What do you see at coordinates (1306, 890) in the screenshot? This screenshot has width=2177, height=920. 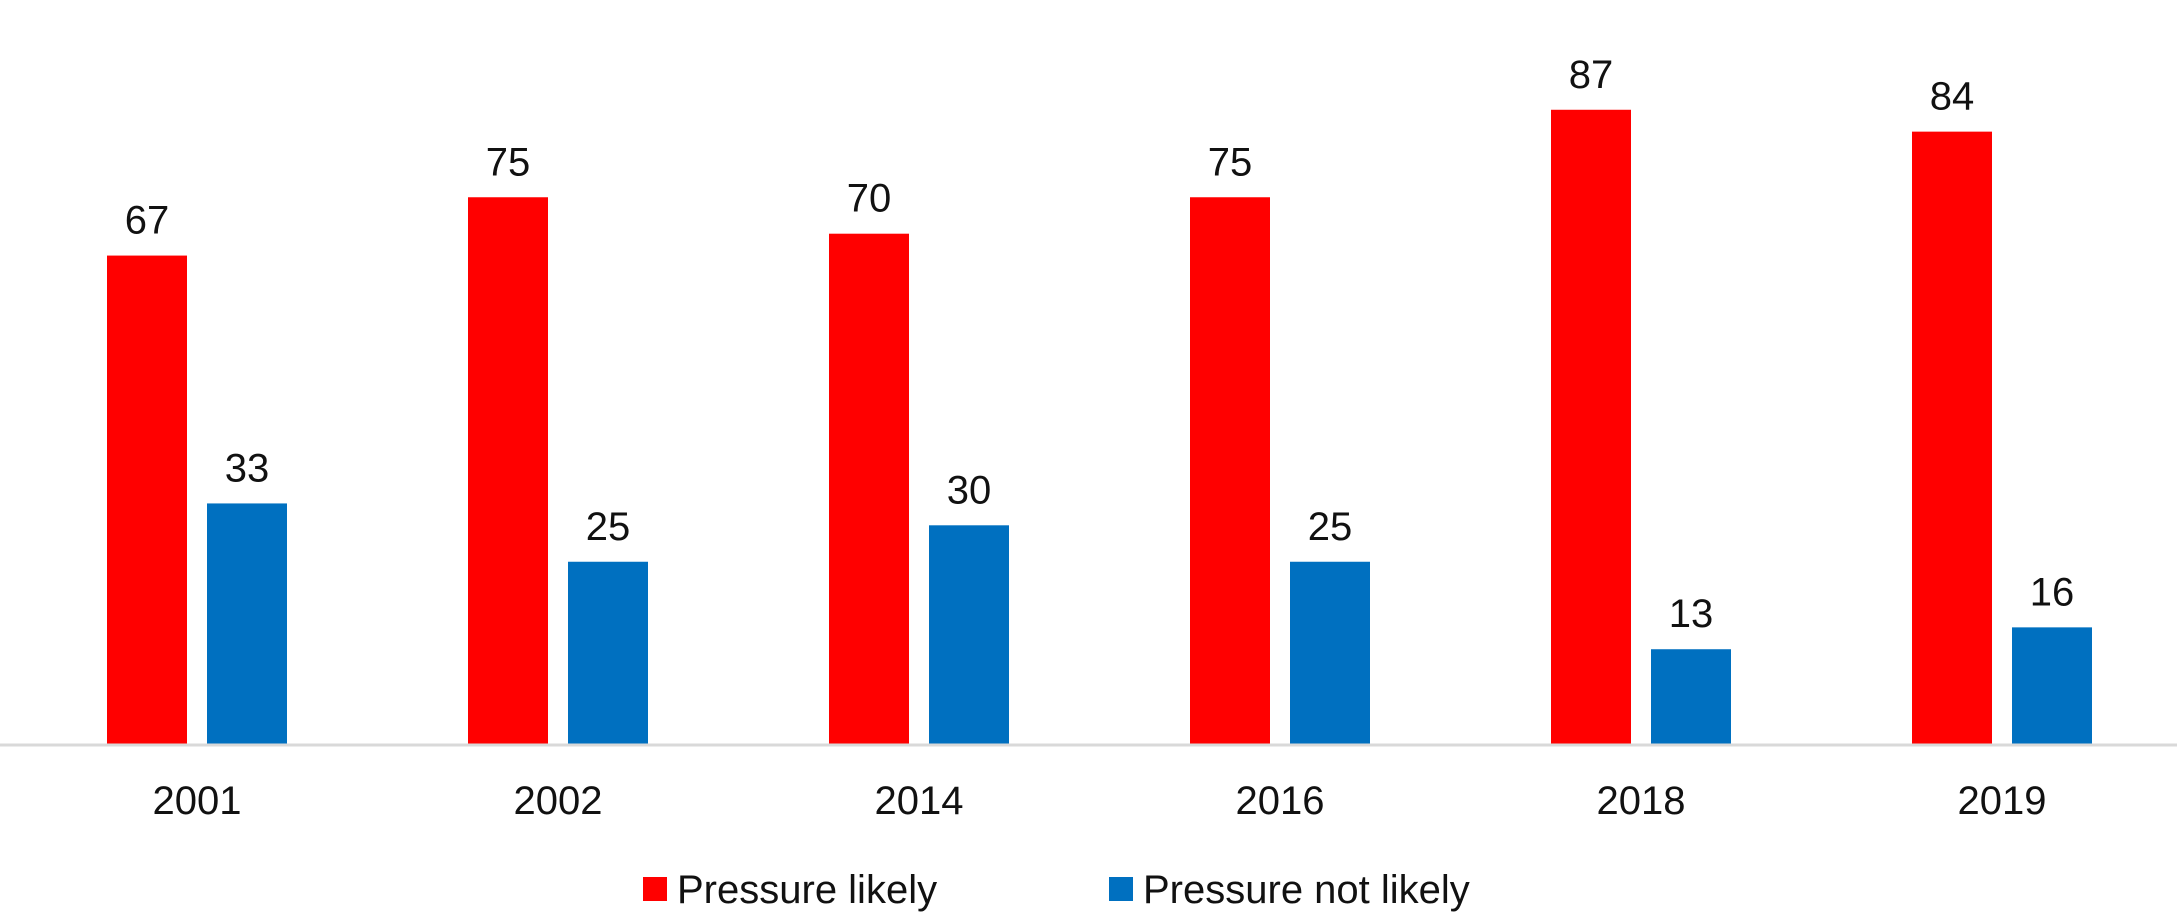 I see `legend-label-pressure-not-likely: Pressure not likely` at bounding box center [1306, 890].